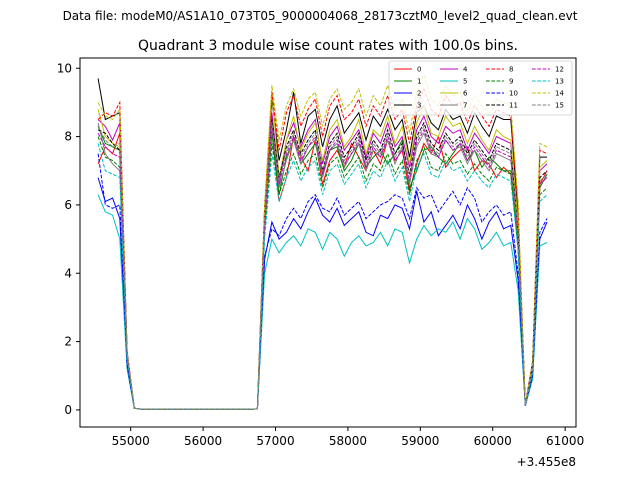 The height and width of the screenshot is (480, 640). What do you see at coordinates (546, 462) in the screenshot?
I see `x-offset-label: +3.455e8` at bounding box center [546, 462].